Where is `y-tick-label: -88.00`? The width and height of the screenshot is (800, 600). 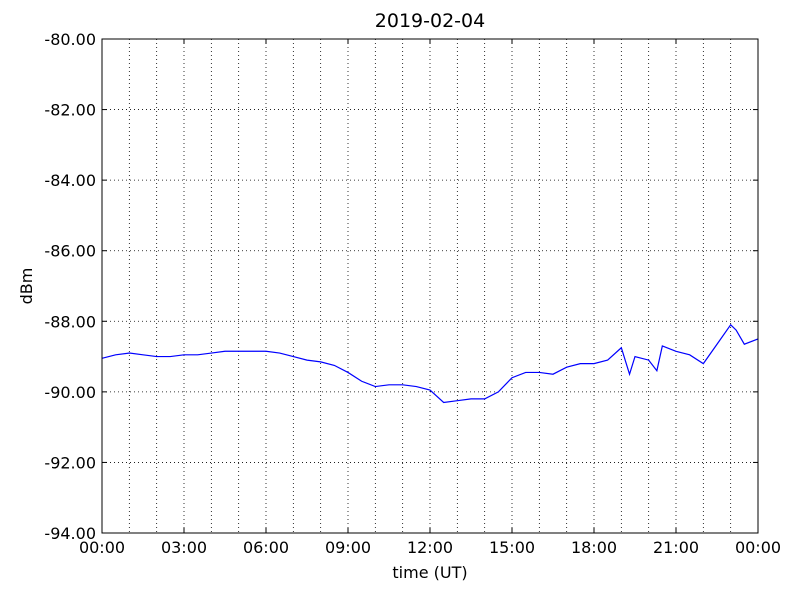 y-tick-label: -88.00 is located at coordinates (70, 321).